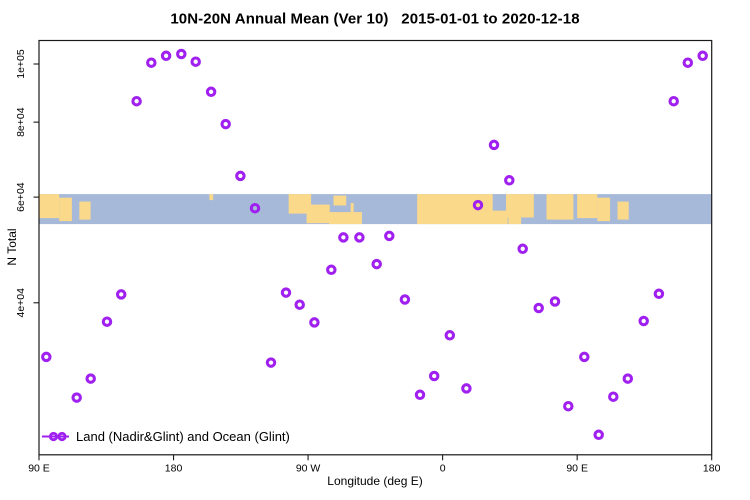 This screenshot has width=750, height=500. Describe the element at coordinates (21, 197) in the screenshot. I see `y-tick-label: 6e+04` at that location.